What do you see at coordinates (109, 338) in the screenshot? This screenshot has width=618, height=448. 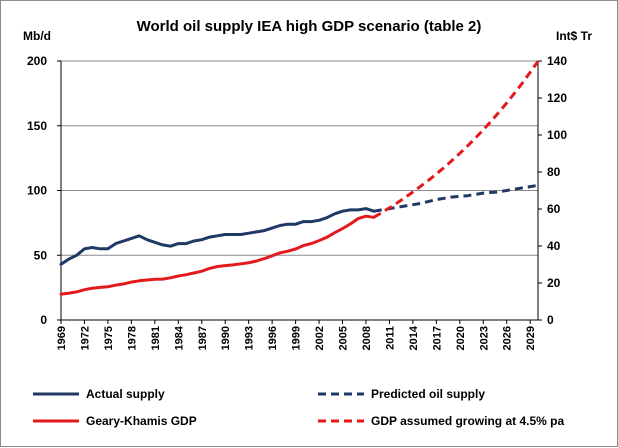 I see `x-tick-label: 1975` at bounding box center [109, 338].